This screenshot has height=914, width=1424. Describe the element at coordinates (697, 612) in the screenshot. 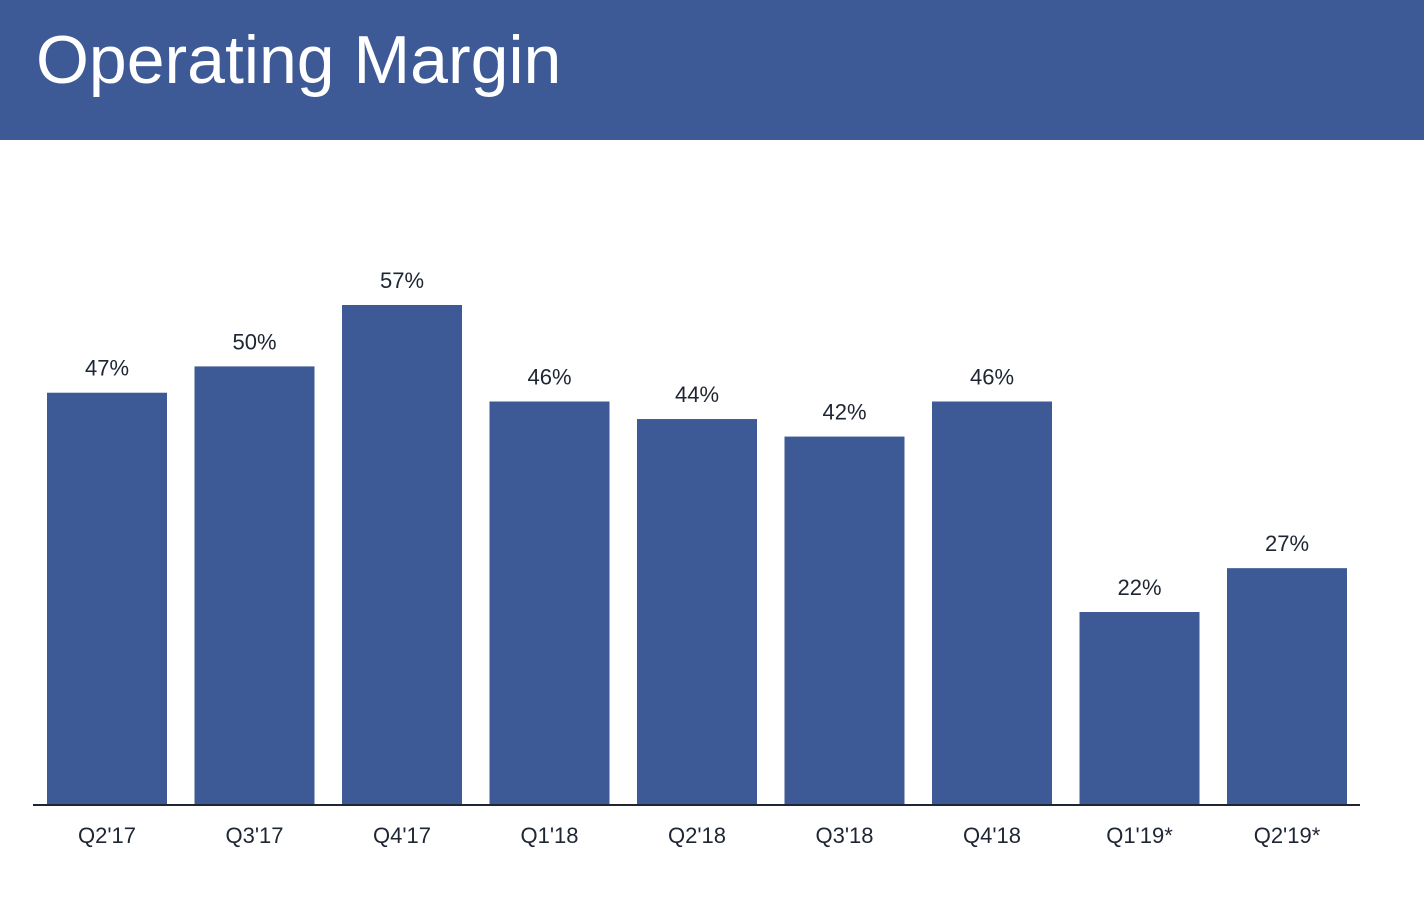

I see `bar-Q2'18` at that location.